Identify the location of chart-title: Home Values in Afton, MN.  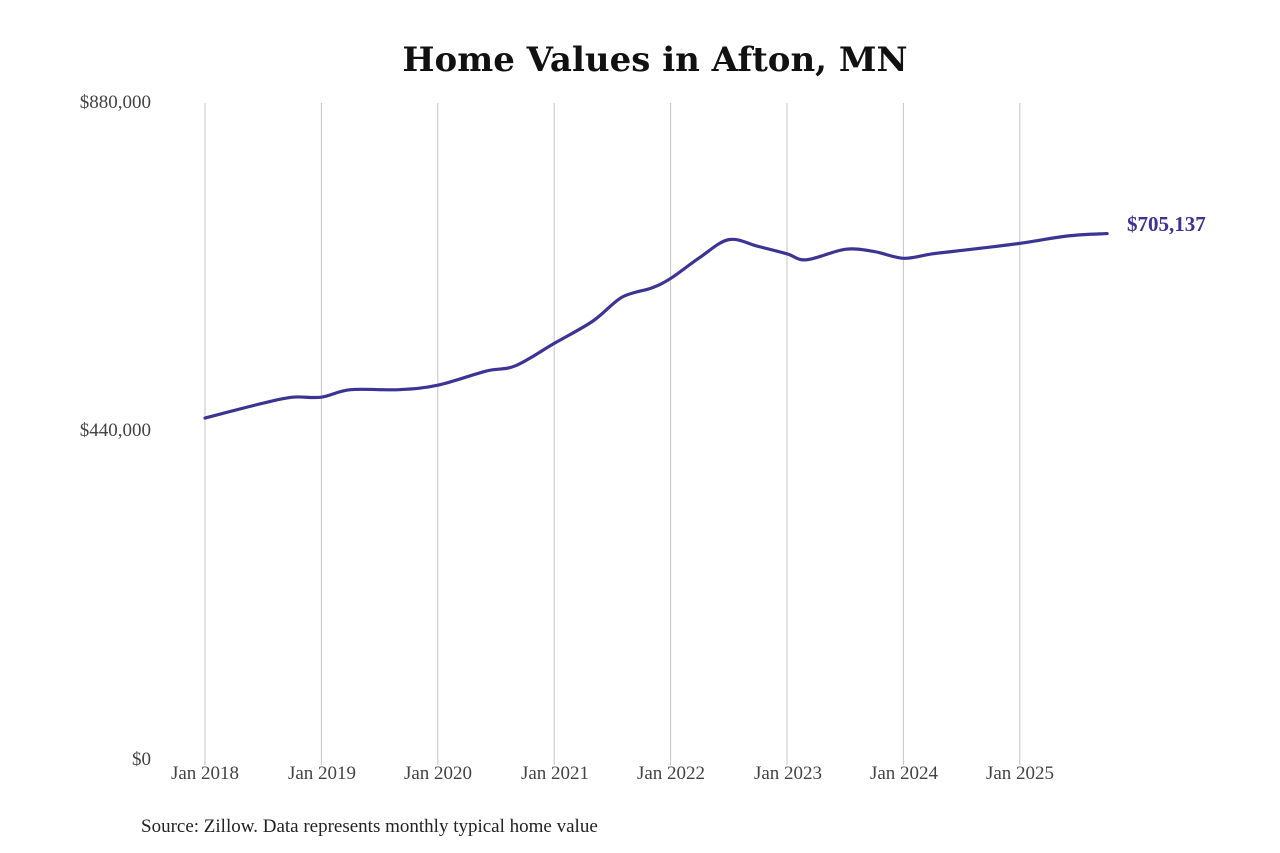
(655, 60).